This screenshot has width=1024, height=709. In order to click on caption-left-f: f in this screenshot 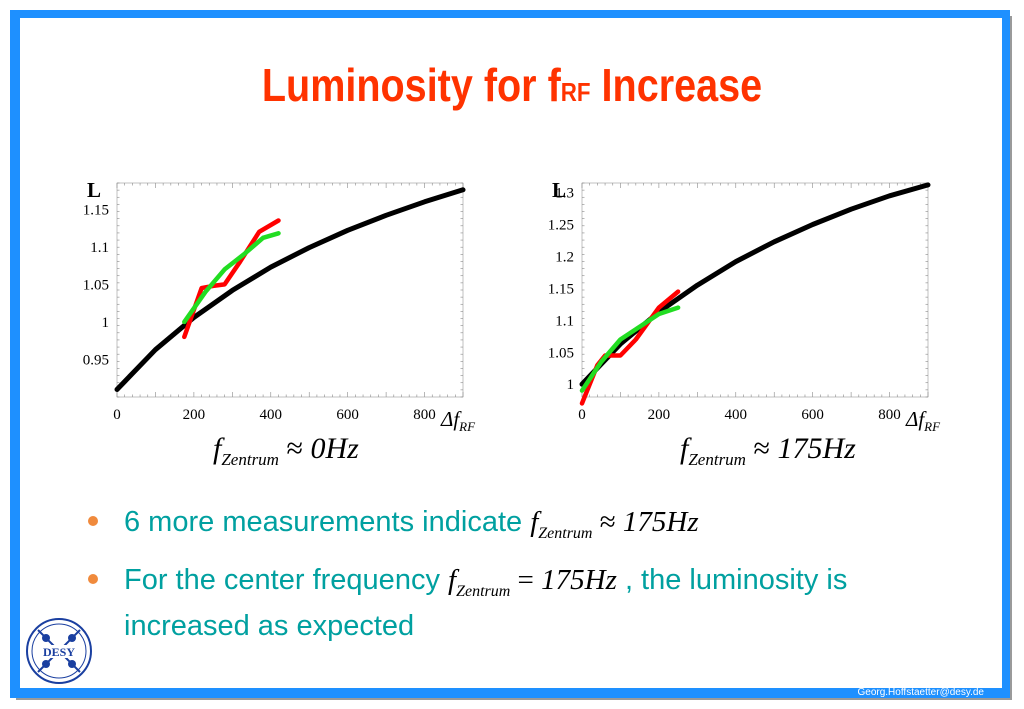, I will do `click(217, 448)`.